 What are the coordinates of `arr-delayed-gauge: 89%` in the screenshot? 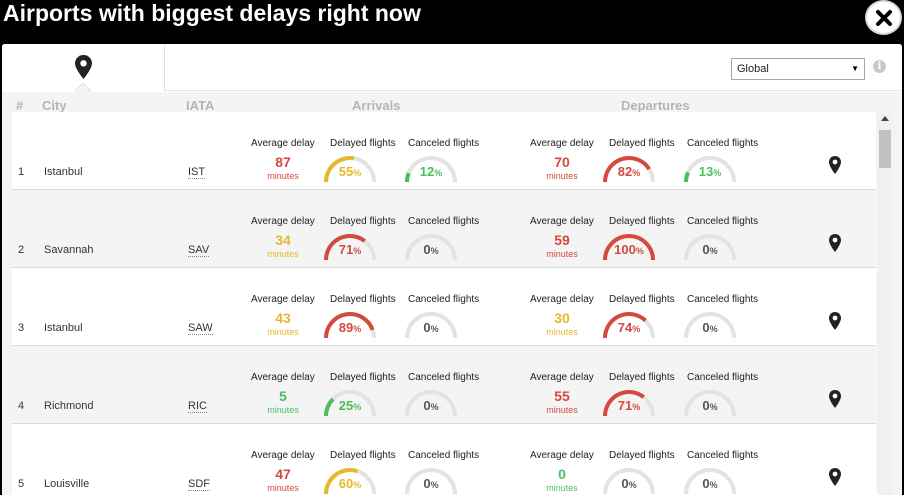 It's located at (350, 326).